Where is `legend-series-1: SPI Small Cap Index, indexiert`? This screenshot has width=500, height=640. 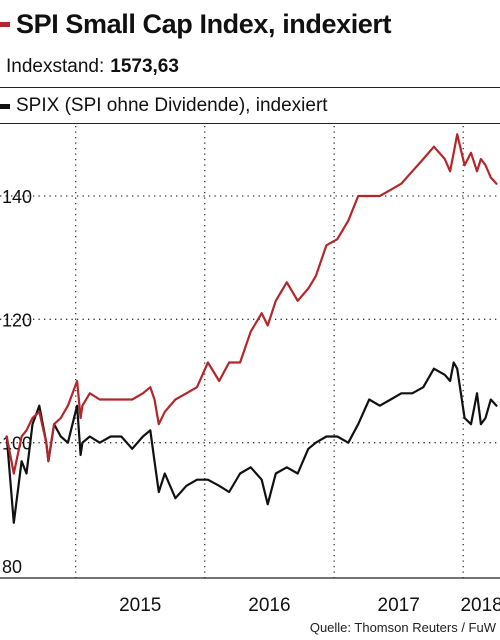 legend-series-1: SPI Small Cap Index, indexiert is located at coordinates (196, 24).